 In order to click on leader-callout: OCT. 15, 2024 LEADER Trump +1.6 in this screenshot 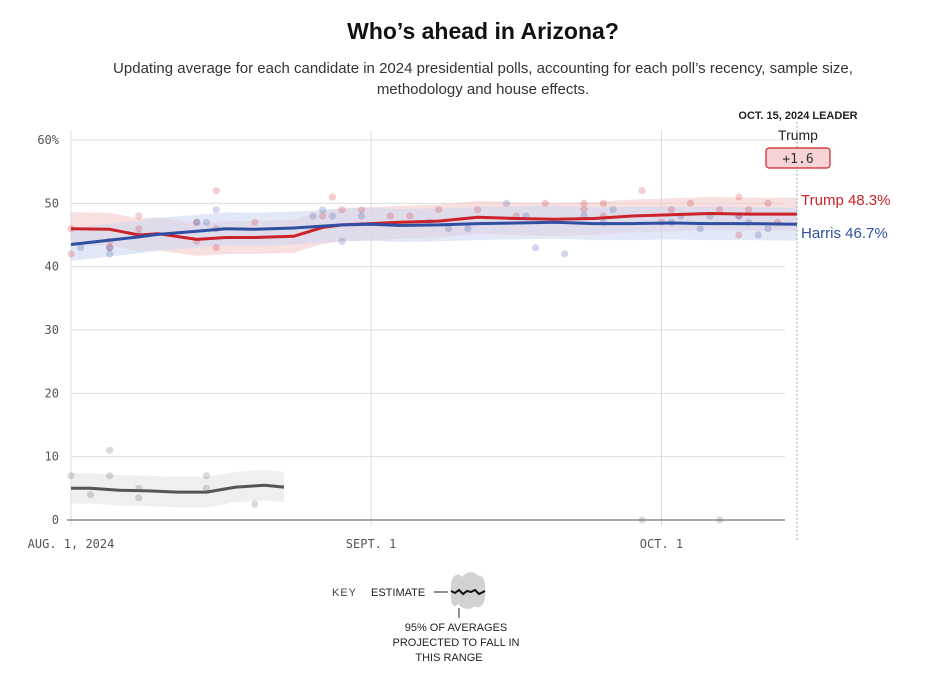, I will do `click(798, 139)`.